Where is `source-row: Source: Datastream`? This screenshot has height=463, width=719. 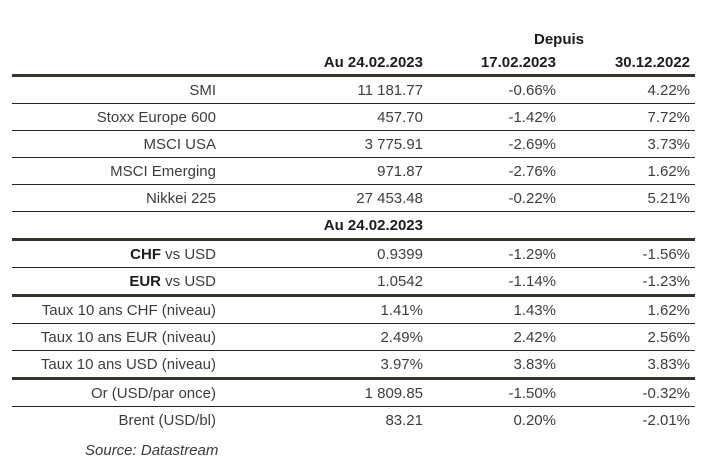
source-row: Source: Datastream is located at coordinates (353, 447).